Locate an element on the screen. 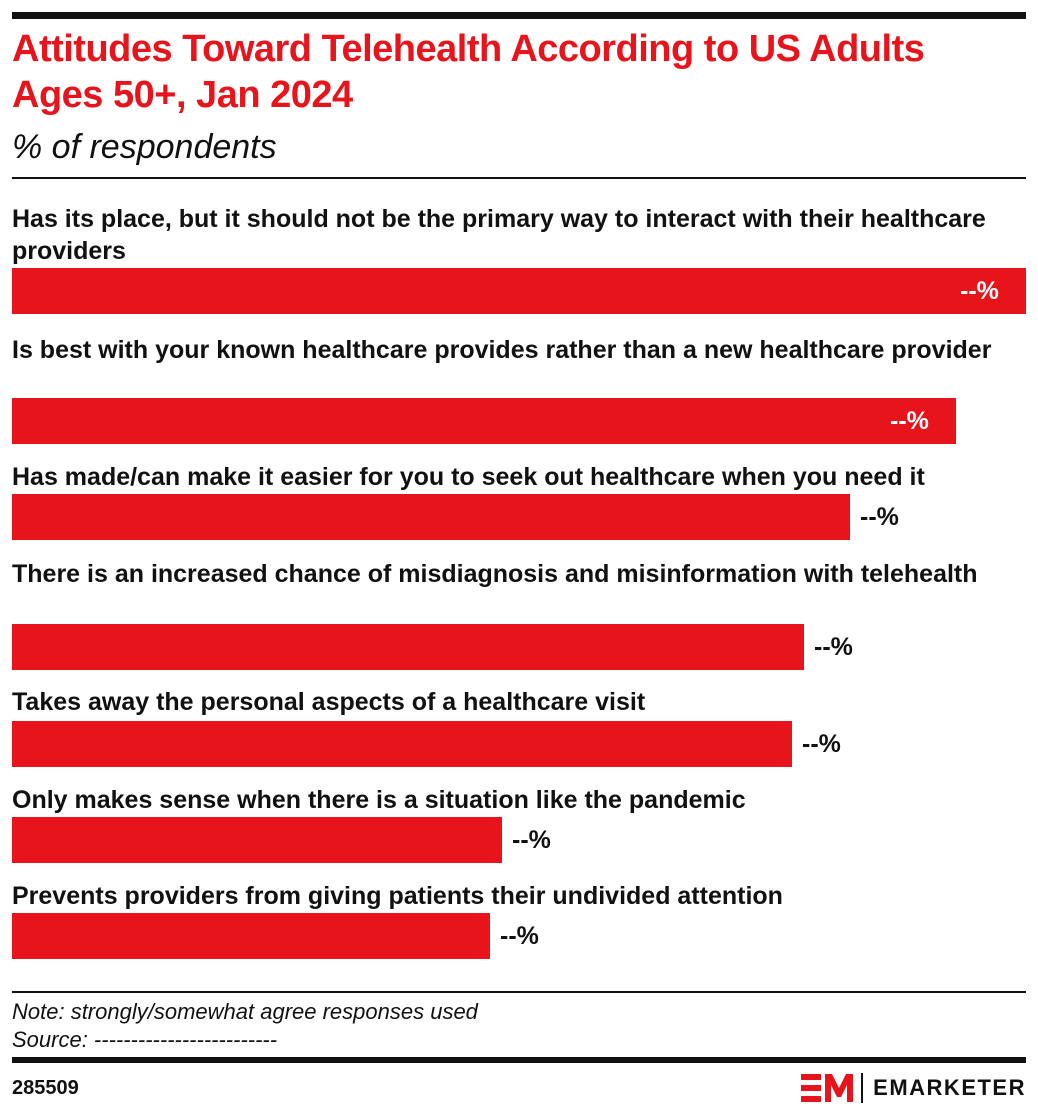  chart-id: 285509 is located at coordinates (45, 1088).